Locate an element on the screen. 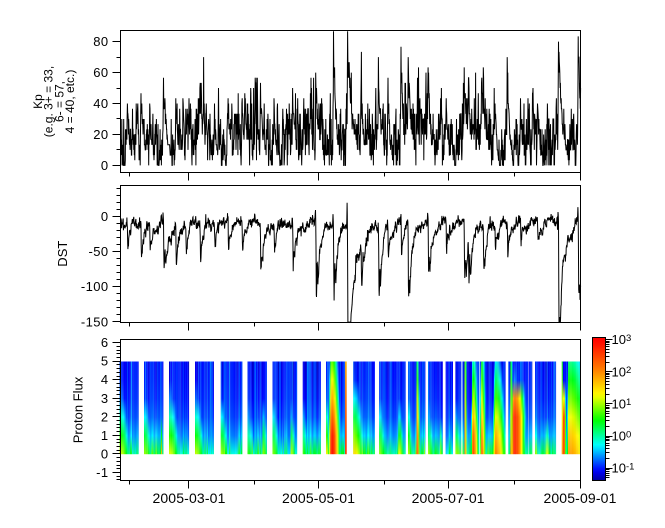 This screenshot has width=665, height=528. svg-text: 6 is located at coordinates (105, 342).